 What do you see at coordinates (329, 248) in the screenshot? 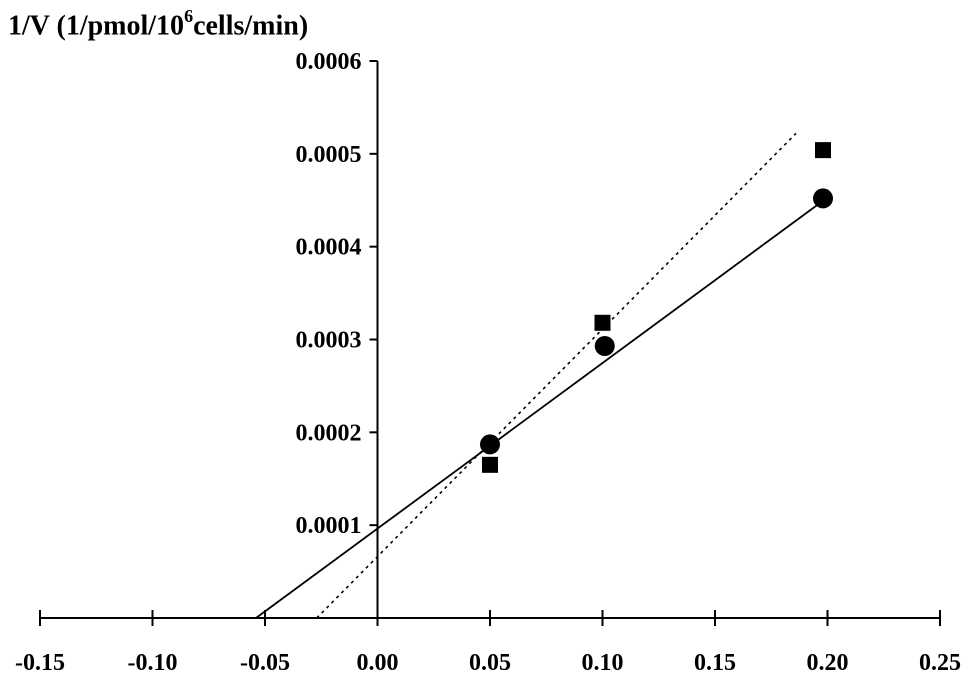
I see `y-tick-label: 0.0004` at bounding box center [329, 248].